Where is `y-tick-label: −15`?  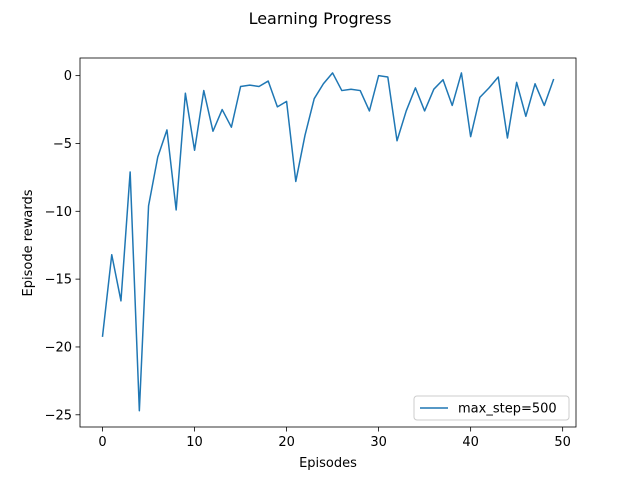
y-tick-label: −15 is located at coordinates (58, 280).